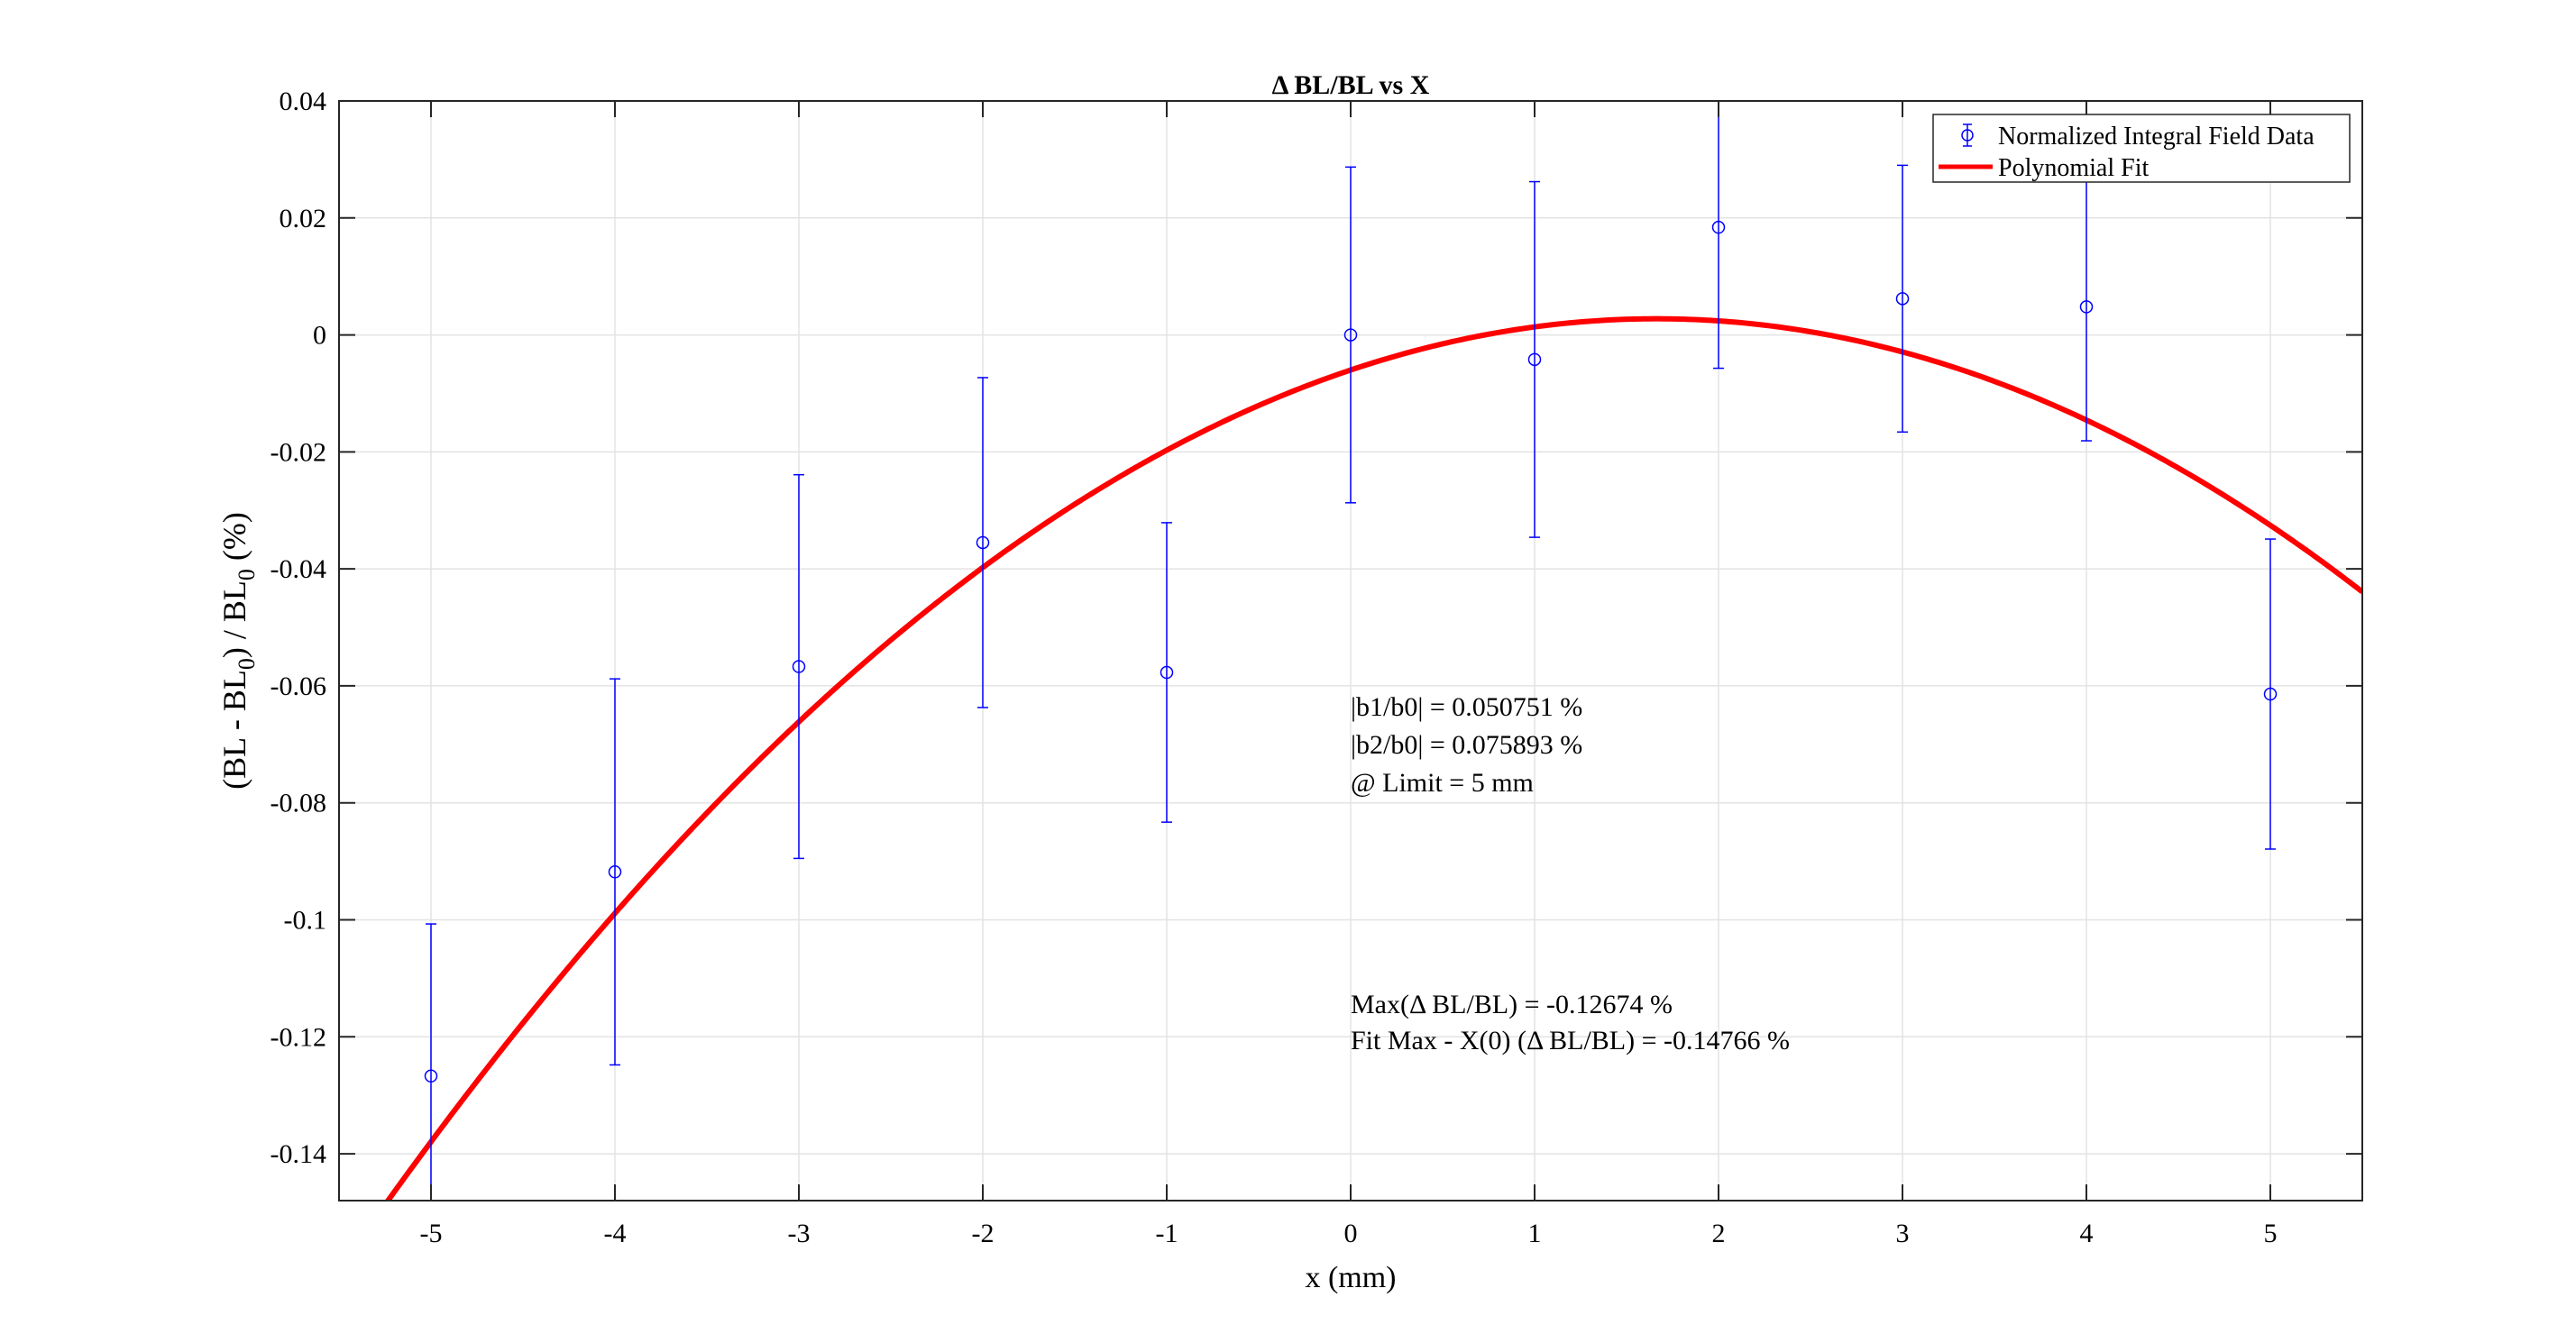  I want to click on x-tick-label: -2, so click(983, 1233).